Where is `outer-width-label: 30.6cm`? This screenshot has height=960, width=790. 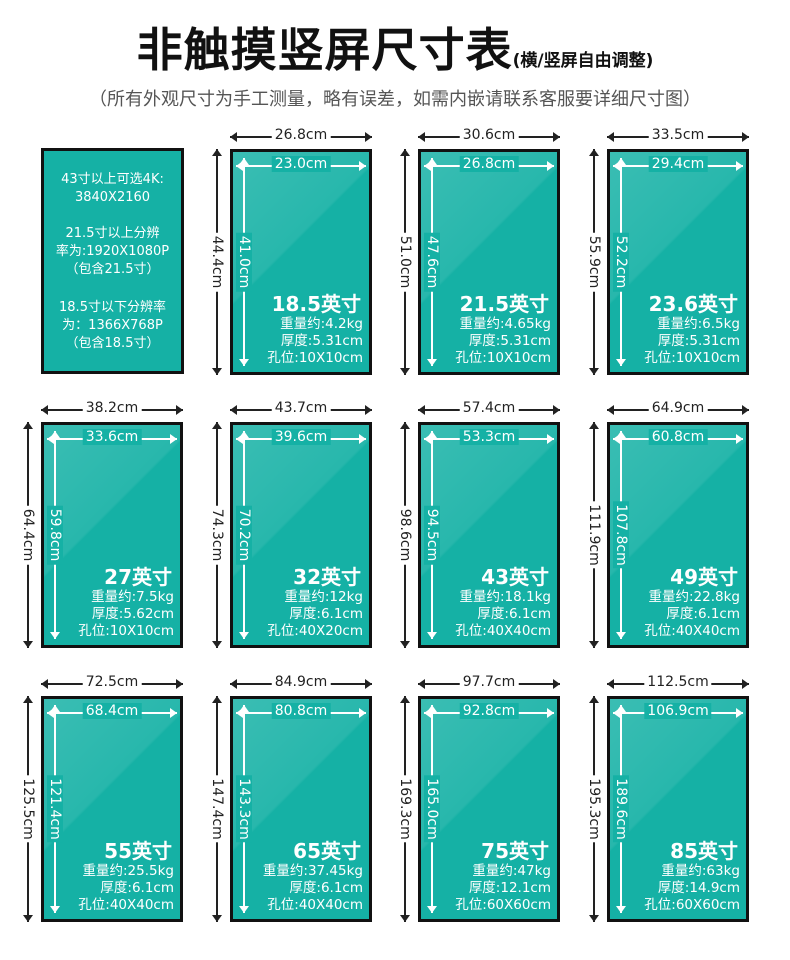 outer-width-label: 30.6cm is located at coordinates (489, 135).